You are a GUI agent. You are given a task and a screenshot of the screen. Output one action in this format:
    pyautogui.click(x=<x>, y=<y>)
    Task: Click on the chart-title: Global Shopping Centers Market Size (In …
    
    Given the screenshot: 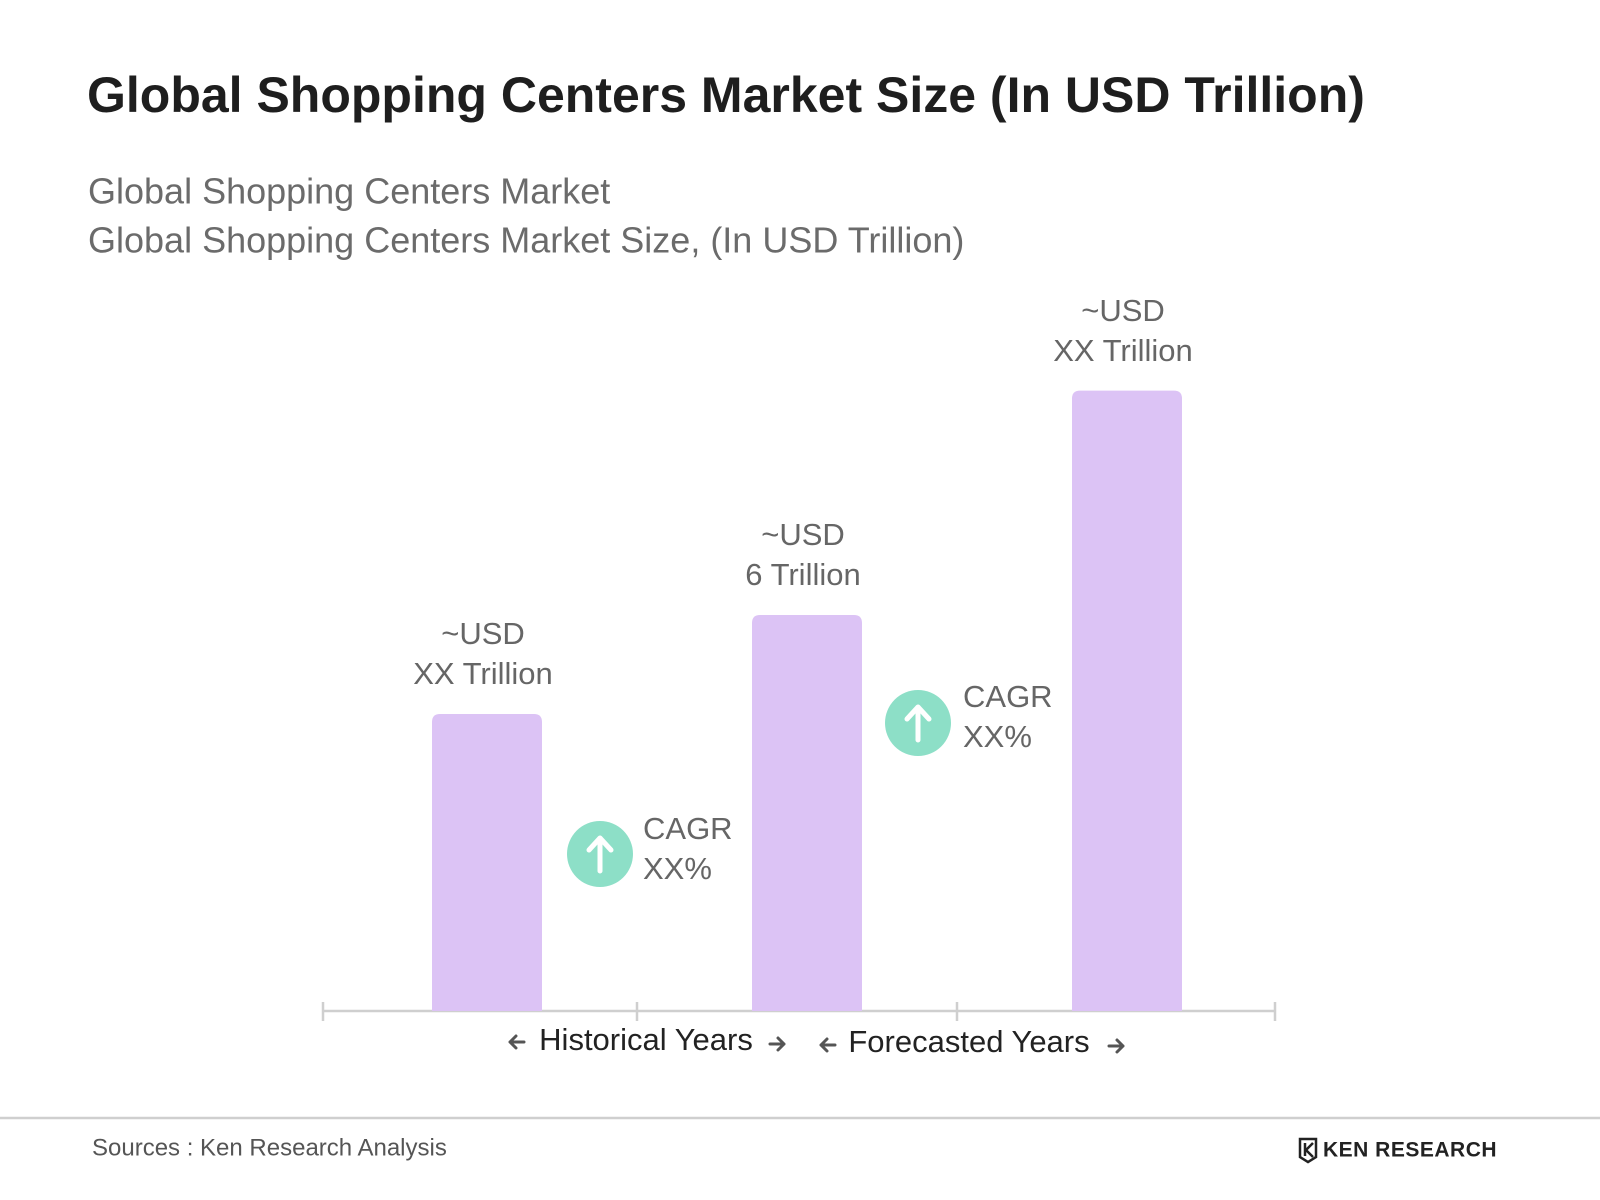 What is the action you would take?
    pyautogui.click(x=726, y=95)
    